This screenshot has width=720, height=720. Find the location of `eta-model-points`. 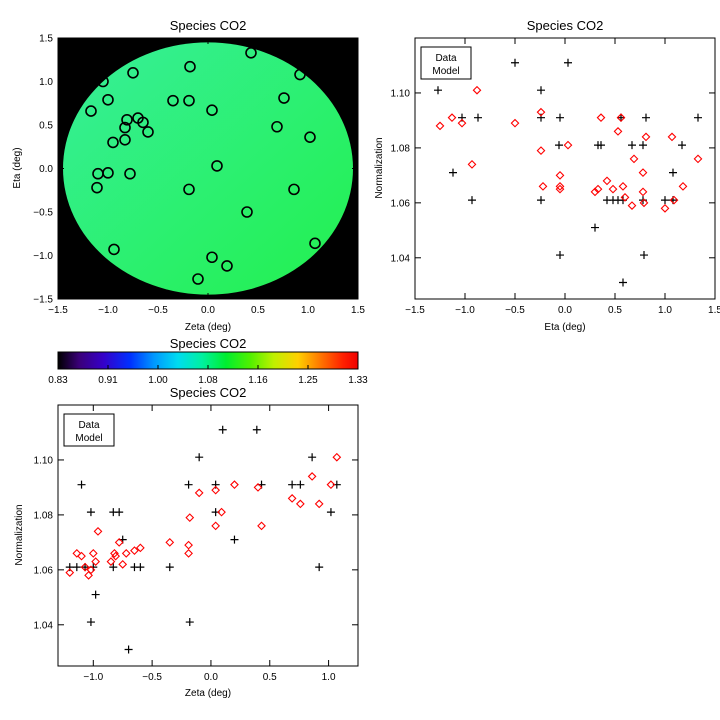

eta-model-points is located at coordinates (569, 149).